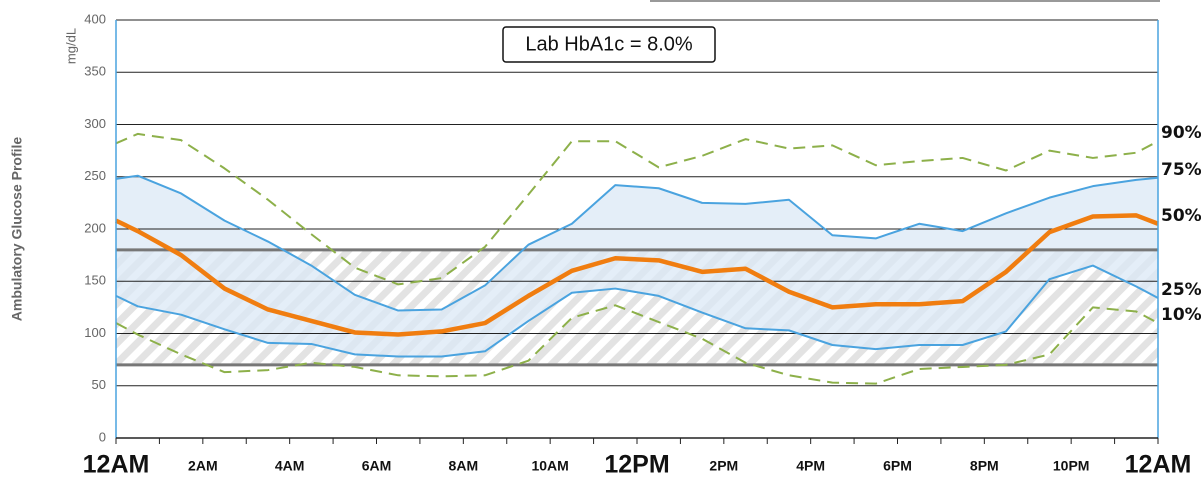 Image resolution: width=1201 pixels, height=479 pixels. What do you see at coordinates (637, 344) in the screenshot?
I see `series-line` at bounding box center [637, 344].